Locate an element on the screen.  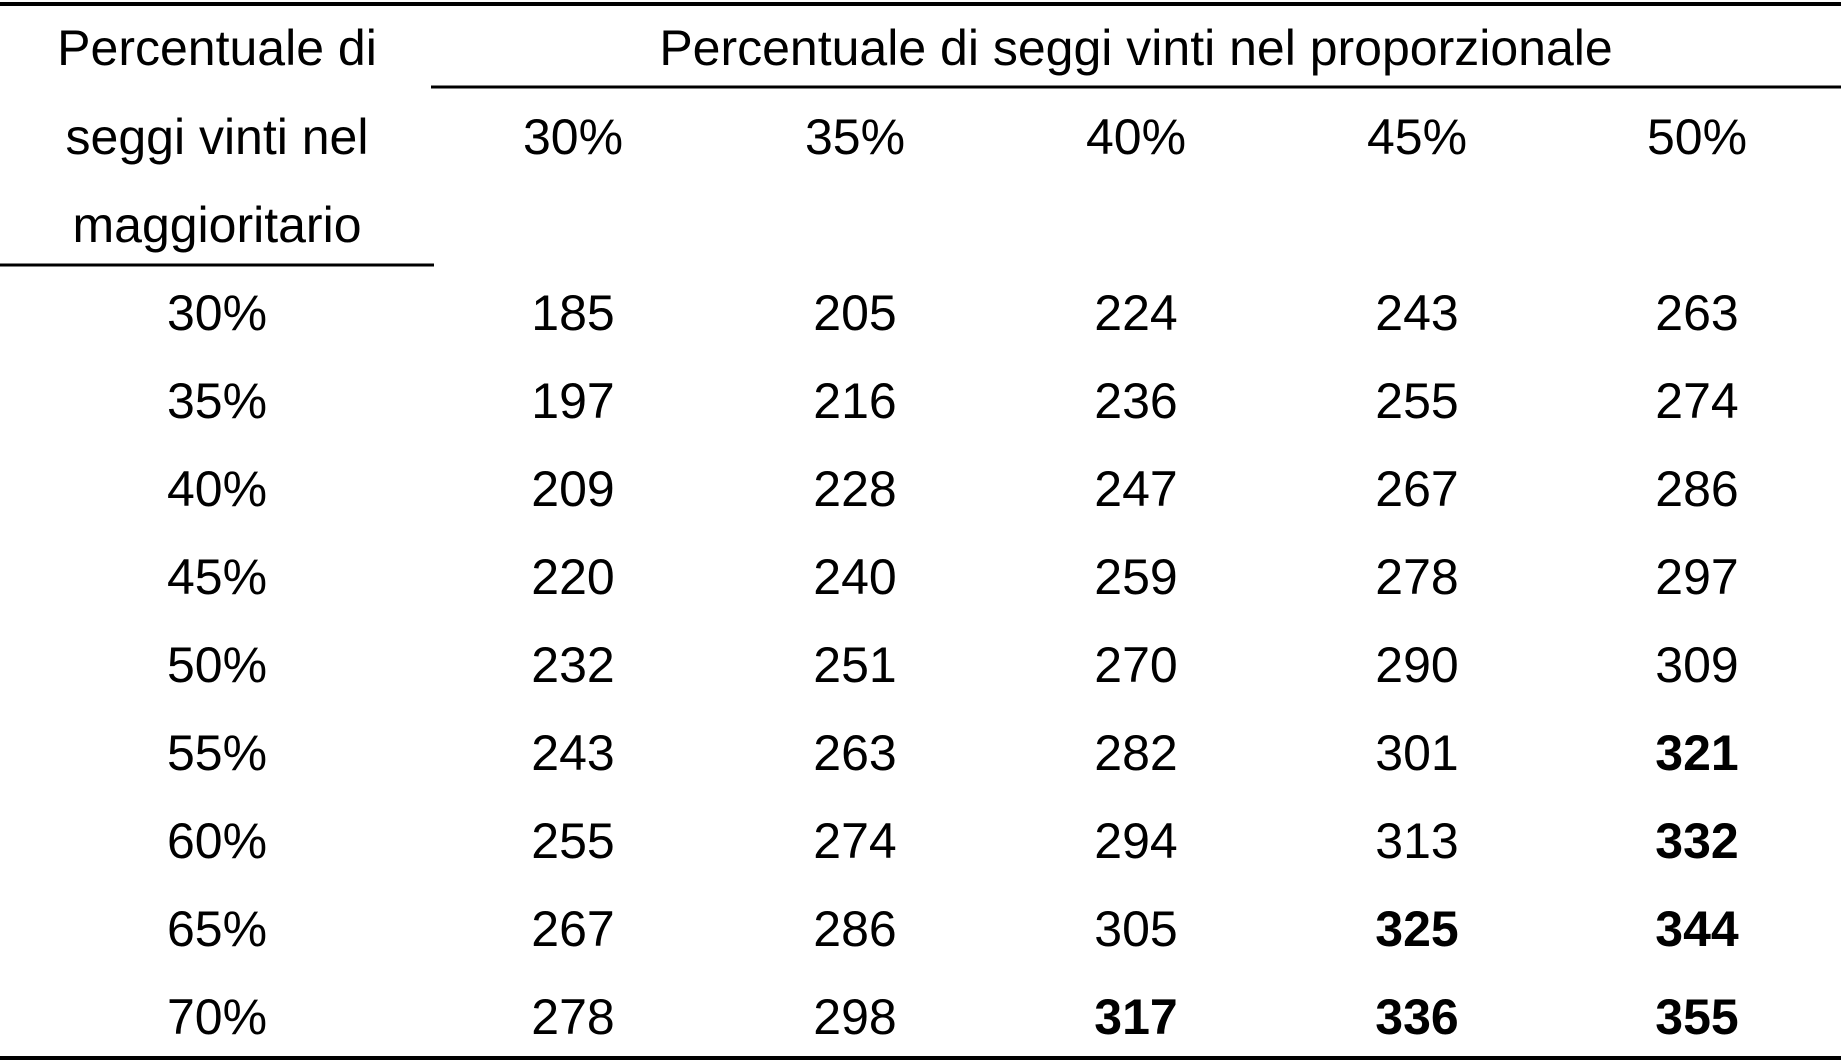
row-label: 40% is located at coordinates (217, 489).